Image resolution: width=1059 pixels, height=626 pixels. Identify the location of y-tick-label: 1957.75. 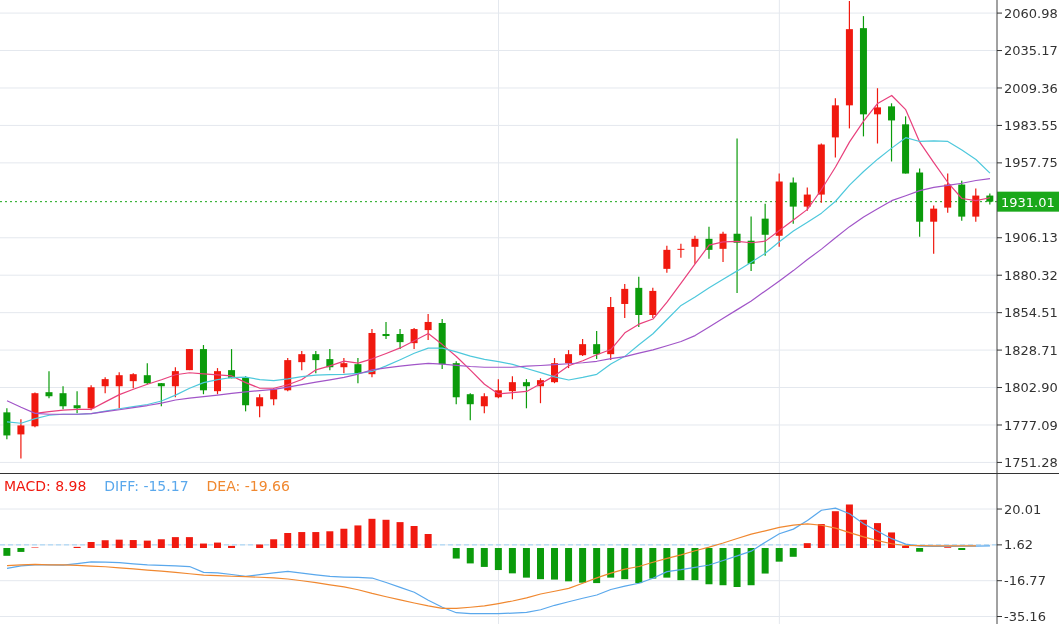
(1031, 163).